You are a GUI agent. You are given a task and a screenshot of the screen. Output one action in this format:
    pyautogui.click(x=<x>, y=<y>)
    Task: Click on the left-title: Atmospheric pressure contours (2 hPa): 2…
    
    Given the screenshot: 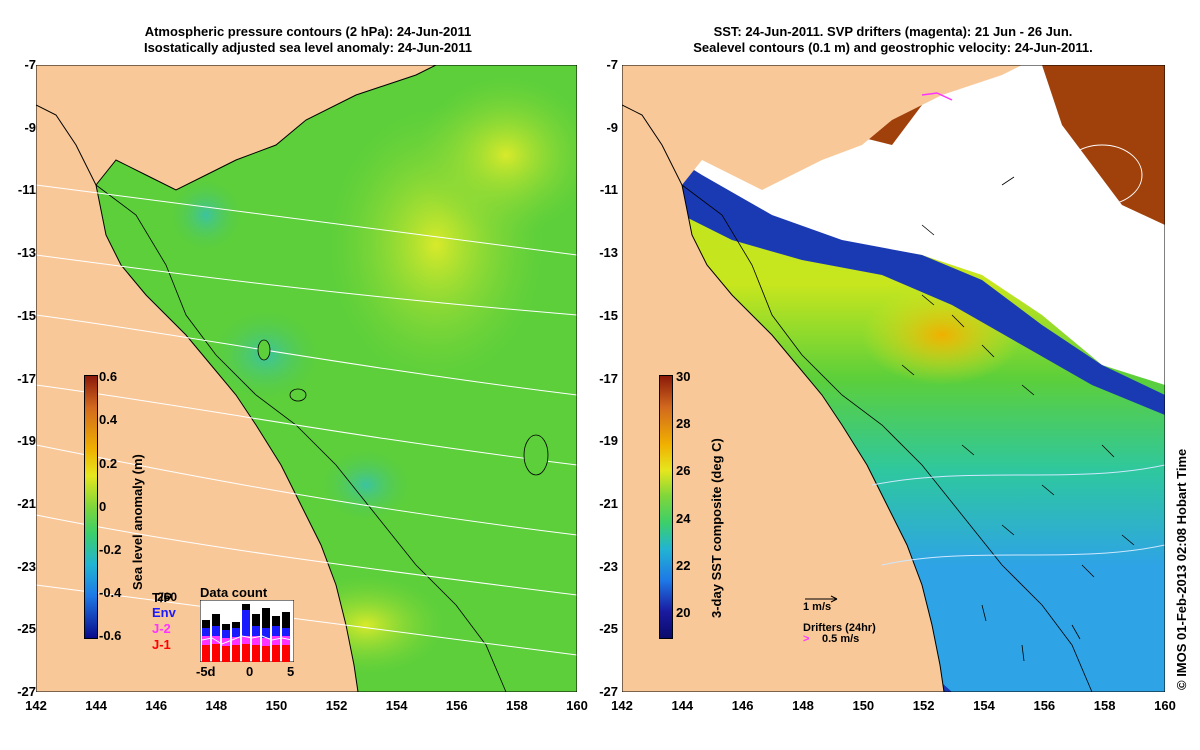 What is the action you would take?
    pyautogui.click(x=308, y=40)
    